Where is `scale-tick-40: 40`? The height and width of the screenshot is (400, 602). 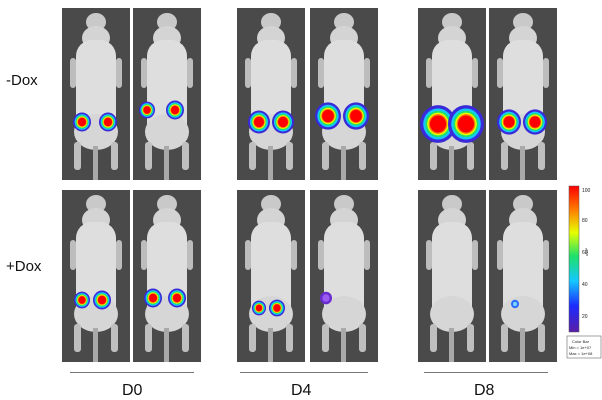
scale-tick-40: 40 is located at coordinates (585, 285).